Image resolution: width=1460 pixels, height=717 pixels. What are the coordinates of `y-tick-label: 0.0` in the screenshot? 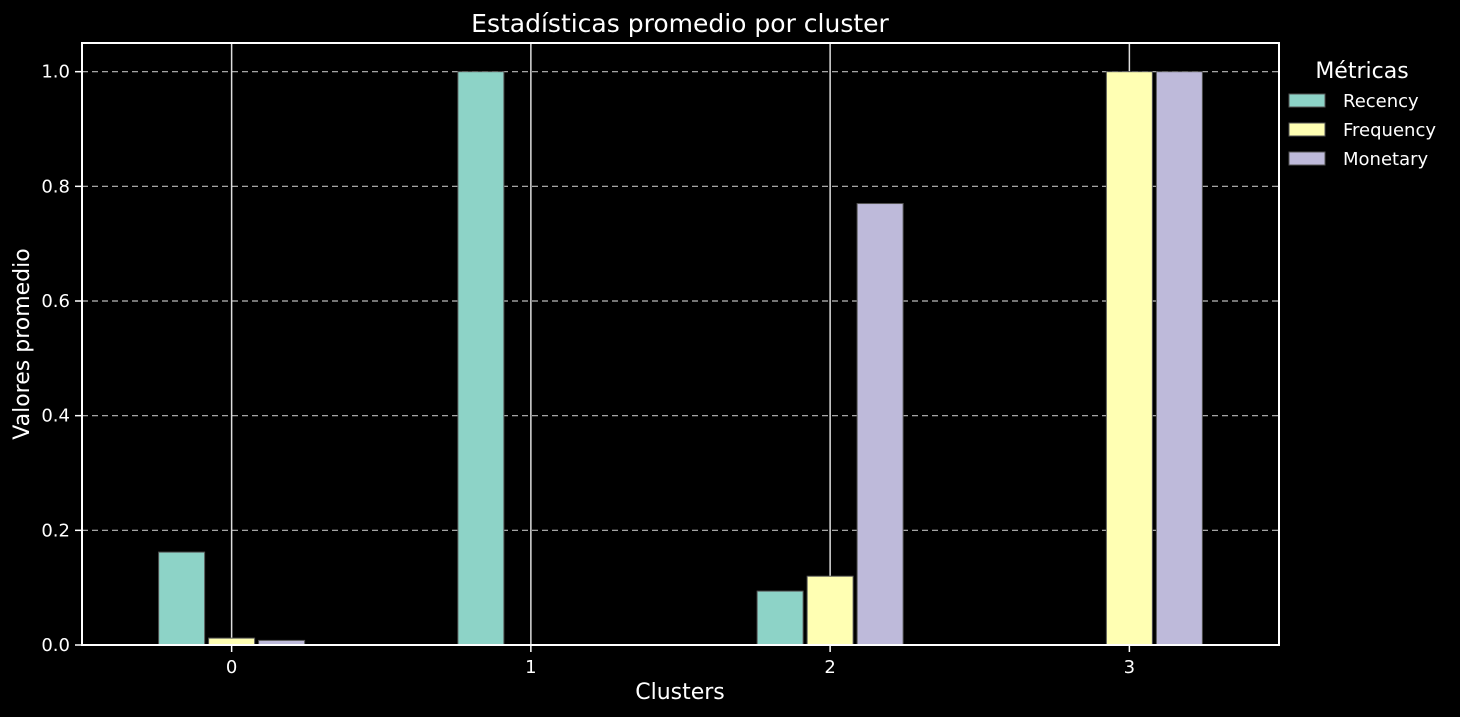 It's located at (55, 645).